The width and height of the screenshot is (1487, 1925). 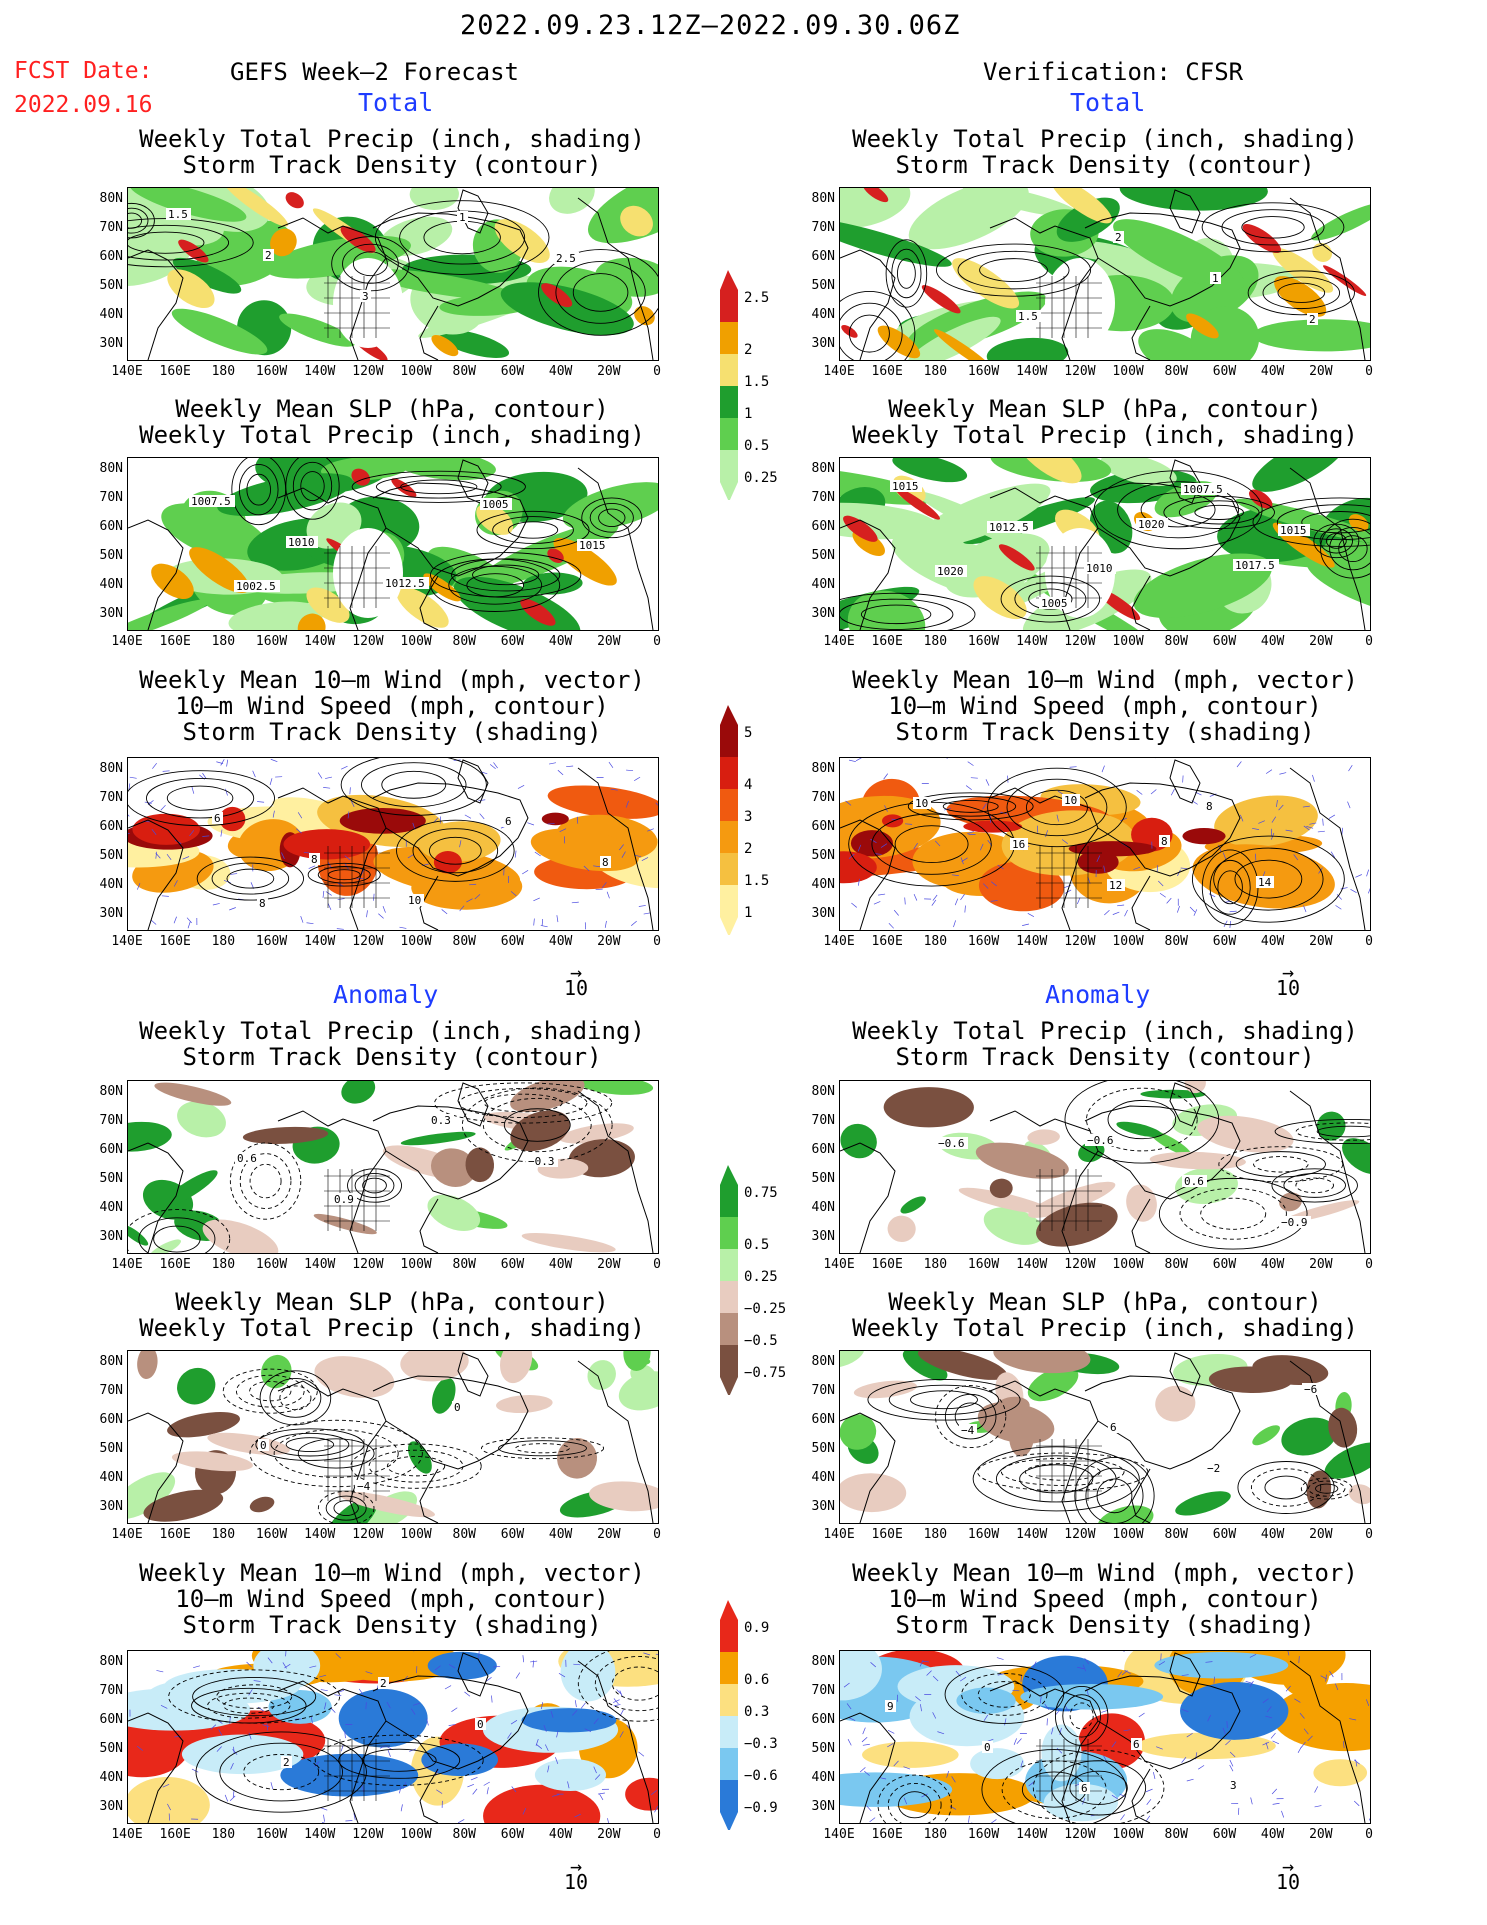 I want to click on lon-label: 120W, so click(x=368, y=1264).